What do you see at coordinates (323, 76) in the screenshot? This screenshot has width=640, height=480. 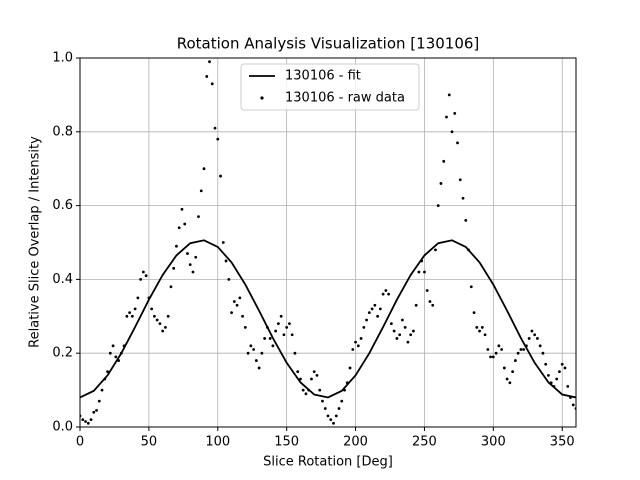 I see `legend-label: 130106 - fit` at bounding box center [323, 76].